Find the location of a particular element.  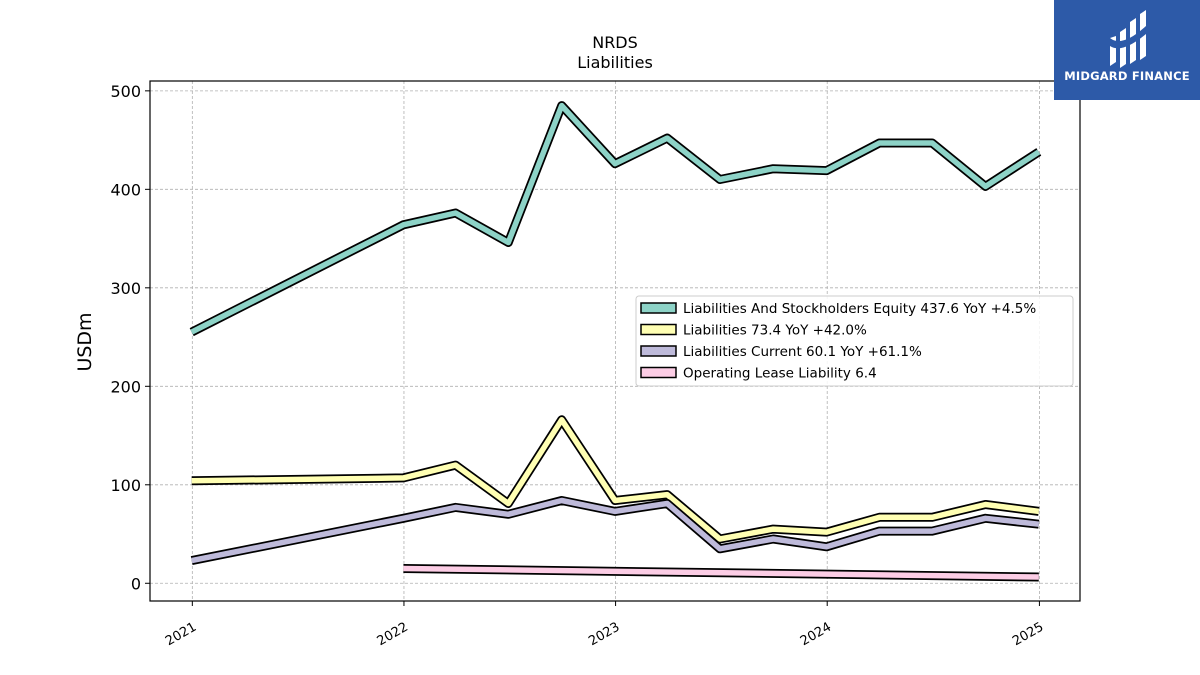

legend-entry: Liabilities 73.4 YoY +42.0% is located at coordinates (775, 331).